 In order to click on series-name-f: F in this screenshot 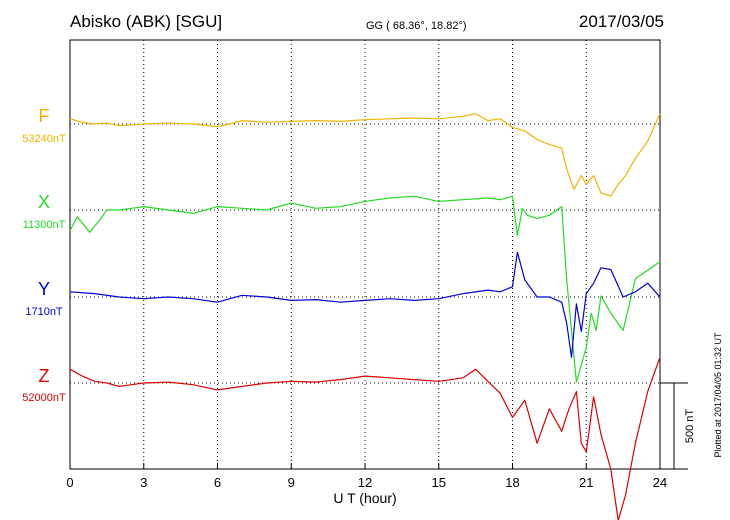, I will do `click(44, 116)`.